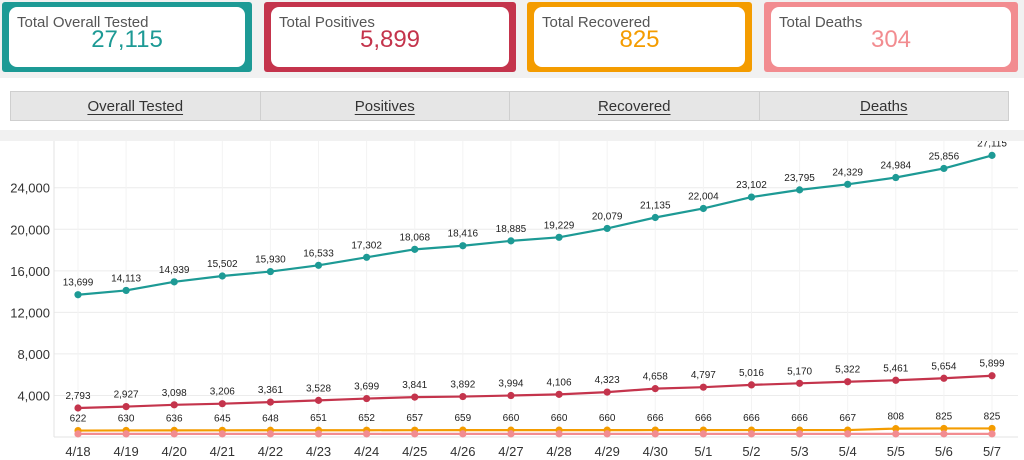  I want to click on data-label-tested: 19,229, so click(559, 225).